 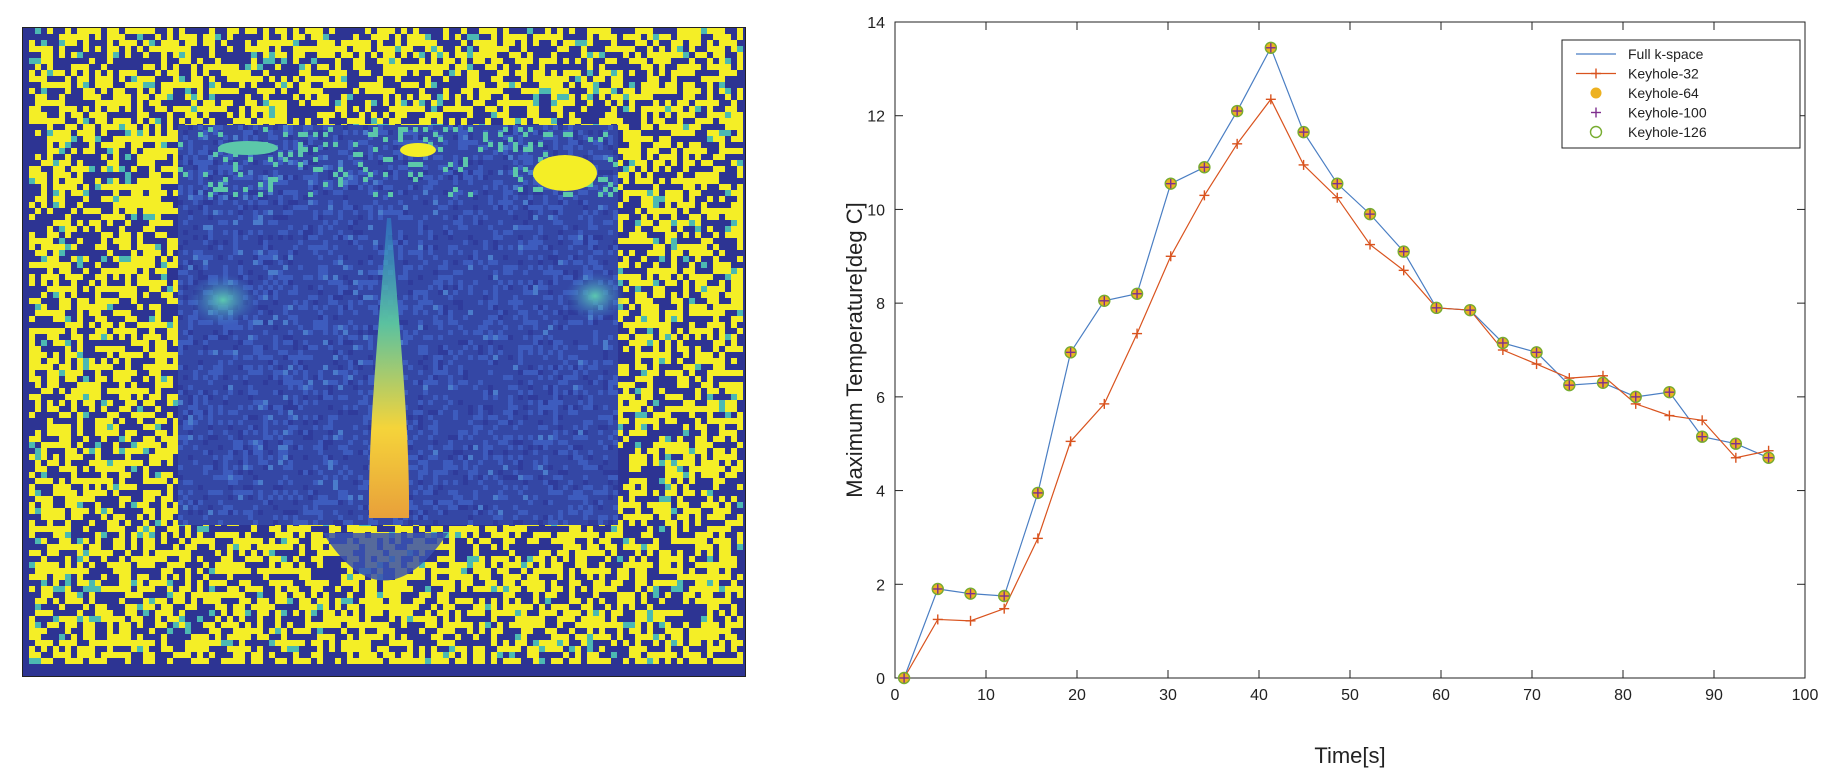 I want to click on right-blob, so click(x=595, y=296).